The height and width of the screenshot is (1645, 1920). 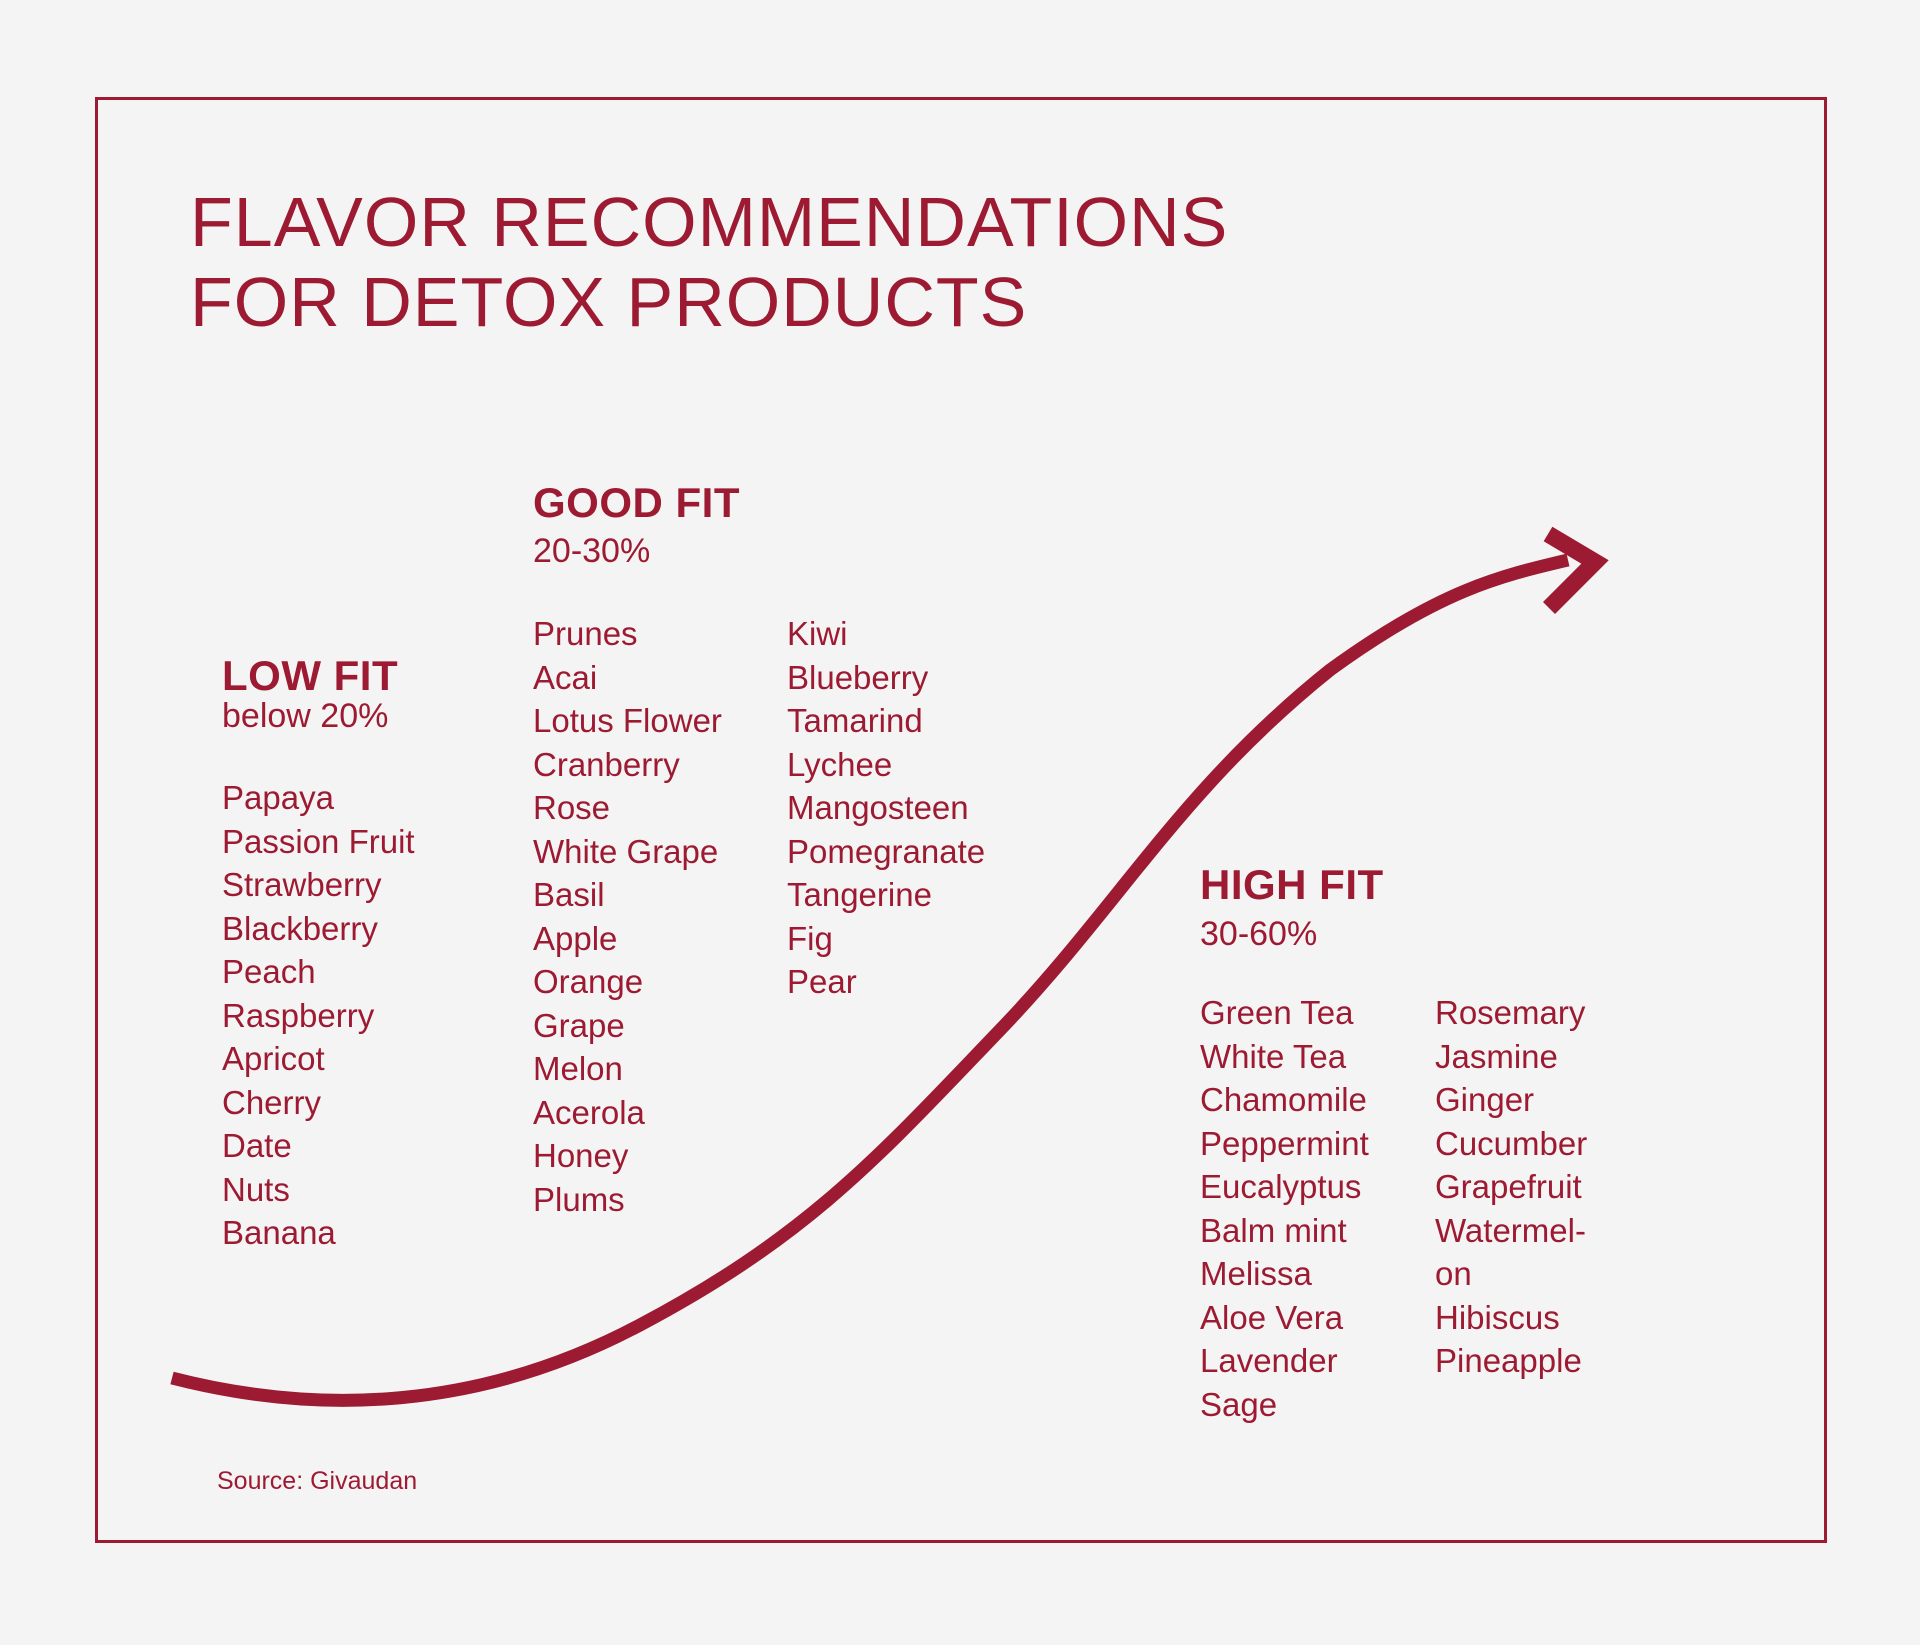 I want to click on flavor-item: Acerola, so click(x=589, y=1112).